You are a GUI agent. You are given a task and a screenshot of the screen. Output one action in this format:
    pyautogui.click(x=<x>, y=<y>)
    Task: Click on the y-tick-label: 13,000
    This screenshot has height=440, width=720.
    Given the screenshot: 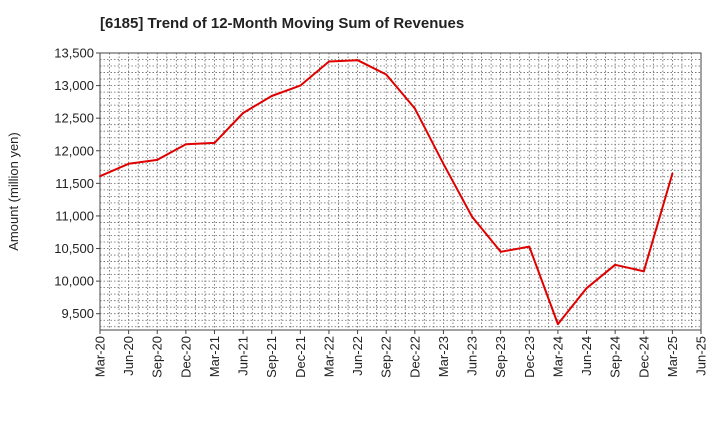 What is the action you would take?
    pyautogui.click(x=74, y=85)
    